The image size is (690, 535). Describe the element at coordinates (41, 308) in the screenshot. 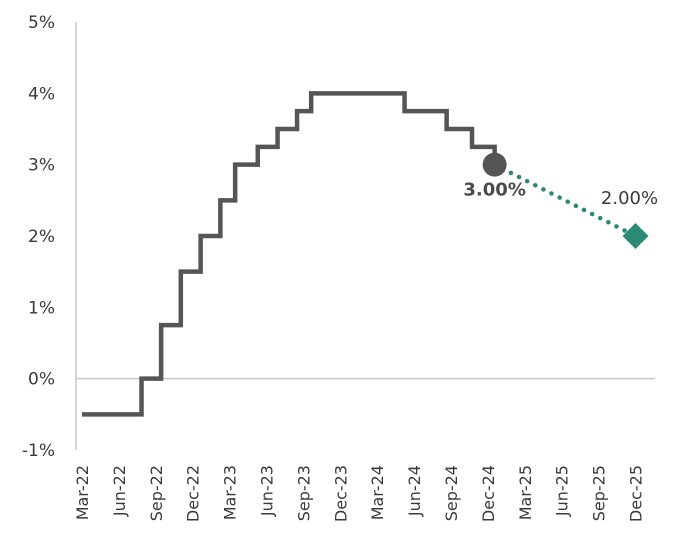

I see `y-tick-label: 1%` at that location.